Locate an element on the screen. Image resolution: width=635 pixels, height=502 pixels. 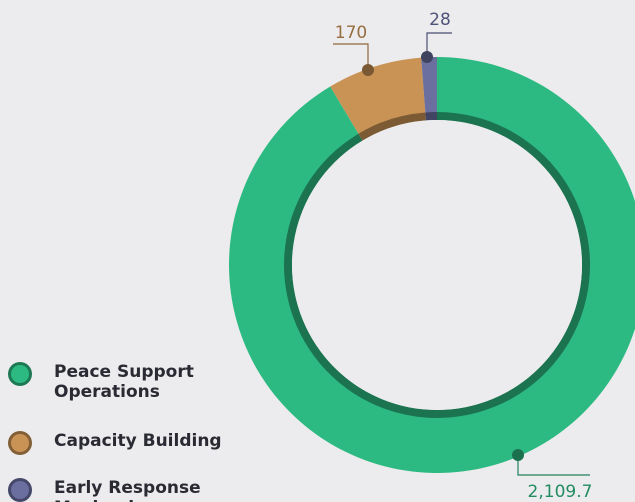
value-label: 28 is located at coordinates (440, 20).